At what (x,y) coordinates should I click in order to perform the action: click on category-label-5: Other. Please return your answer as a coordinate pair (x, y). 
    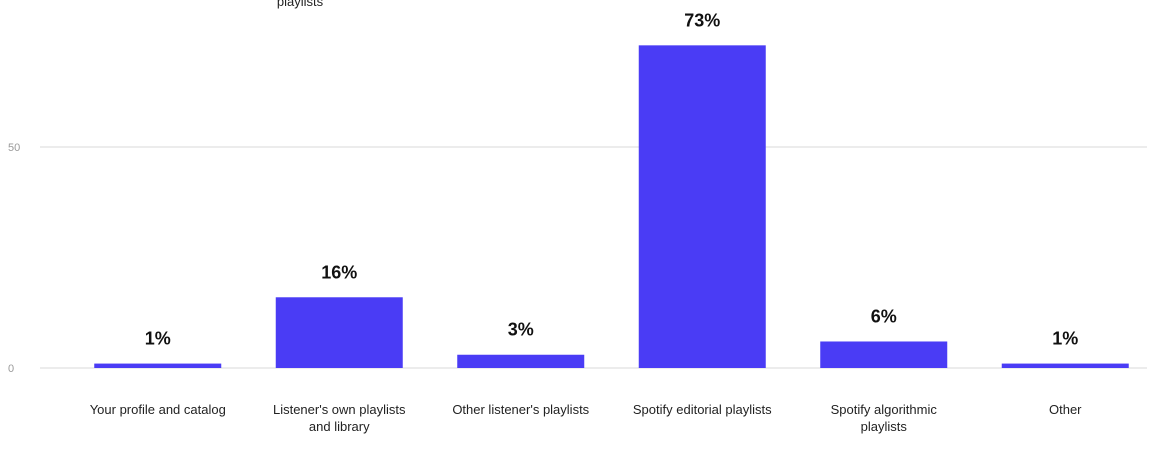
    Looking at the image, I should click on (1065, 409).